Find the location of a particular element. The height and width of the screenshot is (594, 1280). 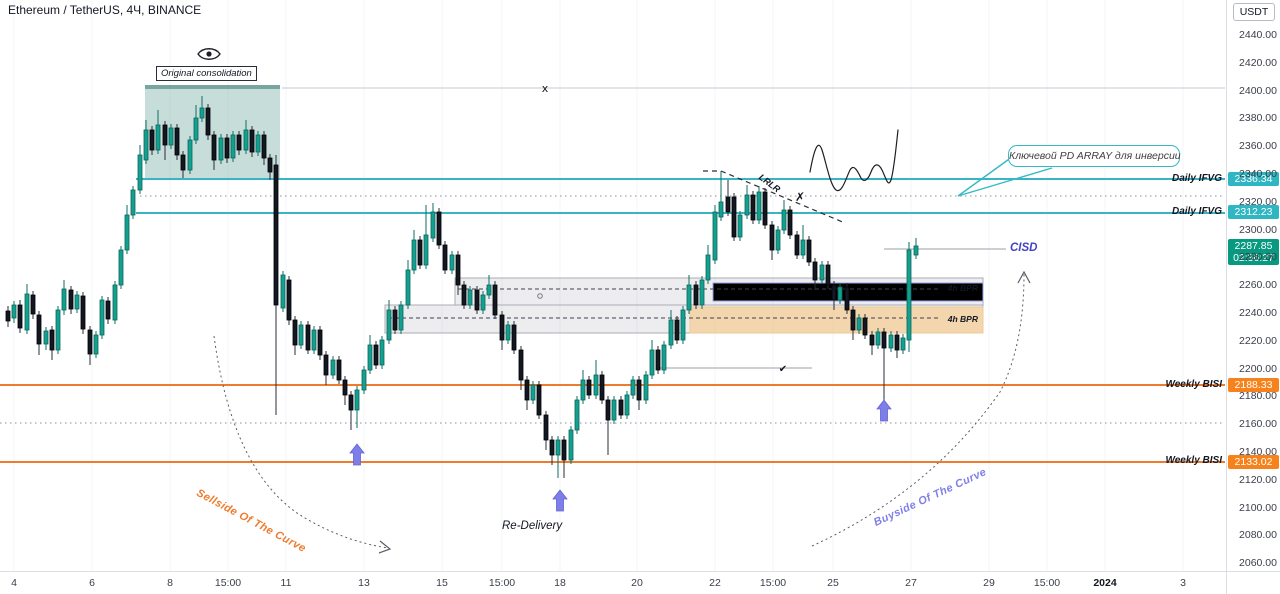

price-tick: 2180.00 is located at coordinates (1258, 396).